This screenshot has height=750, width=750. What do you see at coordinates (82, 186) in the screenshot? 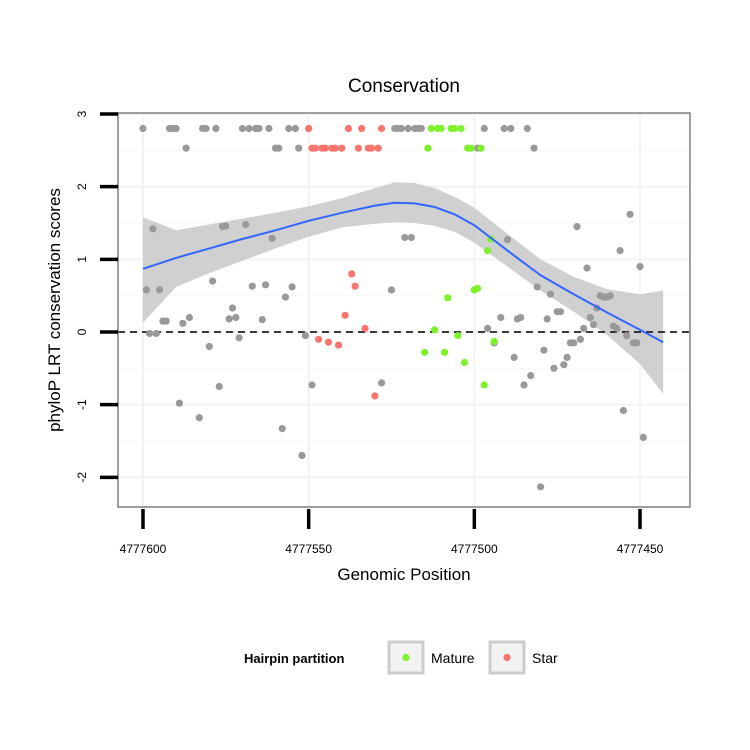
I see `y-tick-label: 2` at bounding box center [82, 186].